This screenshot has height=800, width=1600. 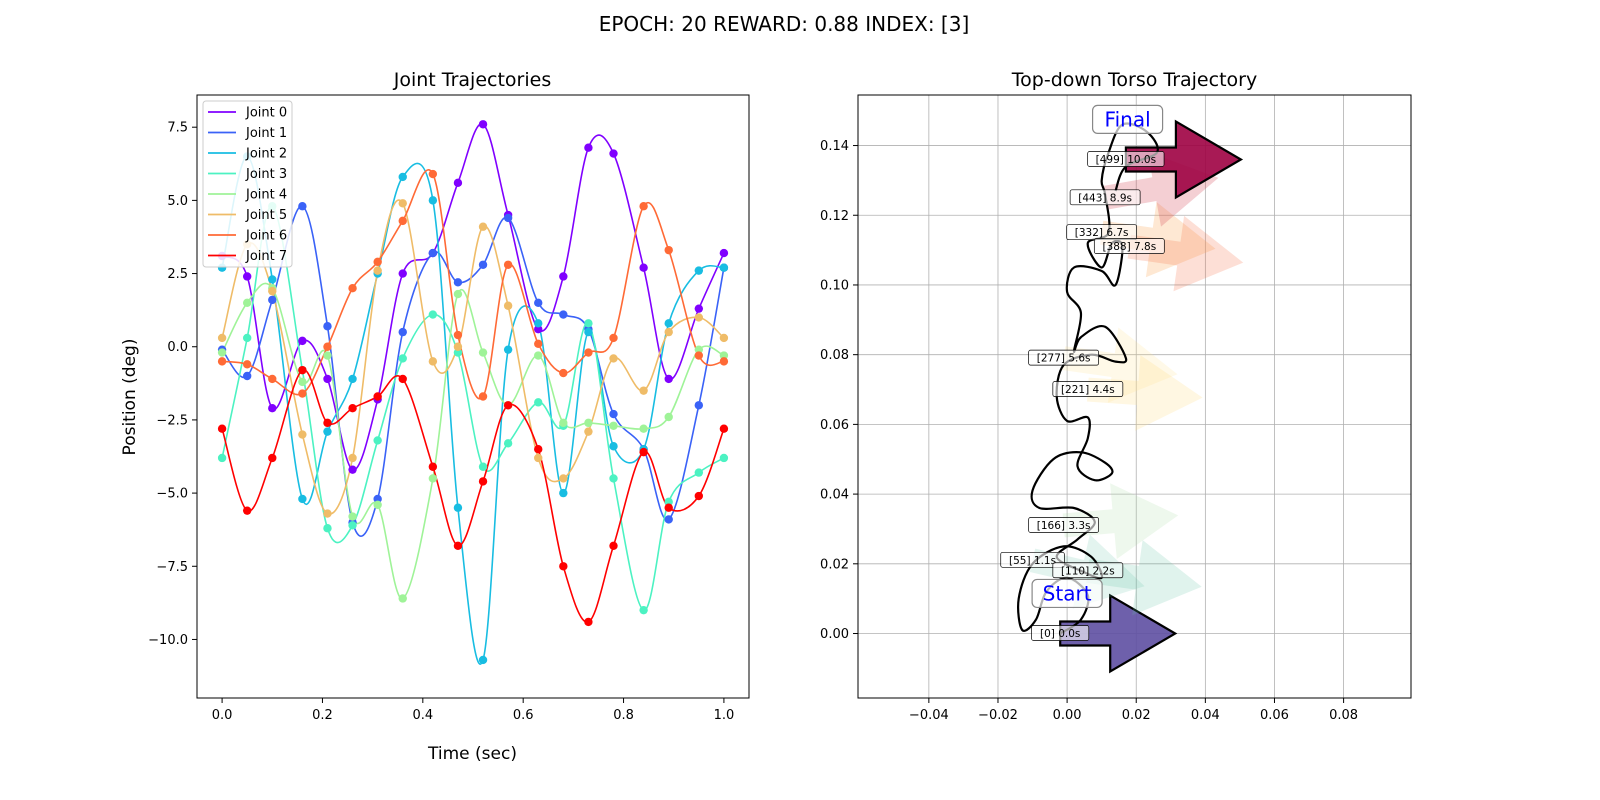 I want to click on time-label: [443] 8.9s, so click(x=1105, y=198).